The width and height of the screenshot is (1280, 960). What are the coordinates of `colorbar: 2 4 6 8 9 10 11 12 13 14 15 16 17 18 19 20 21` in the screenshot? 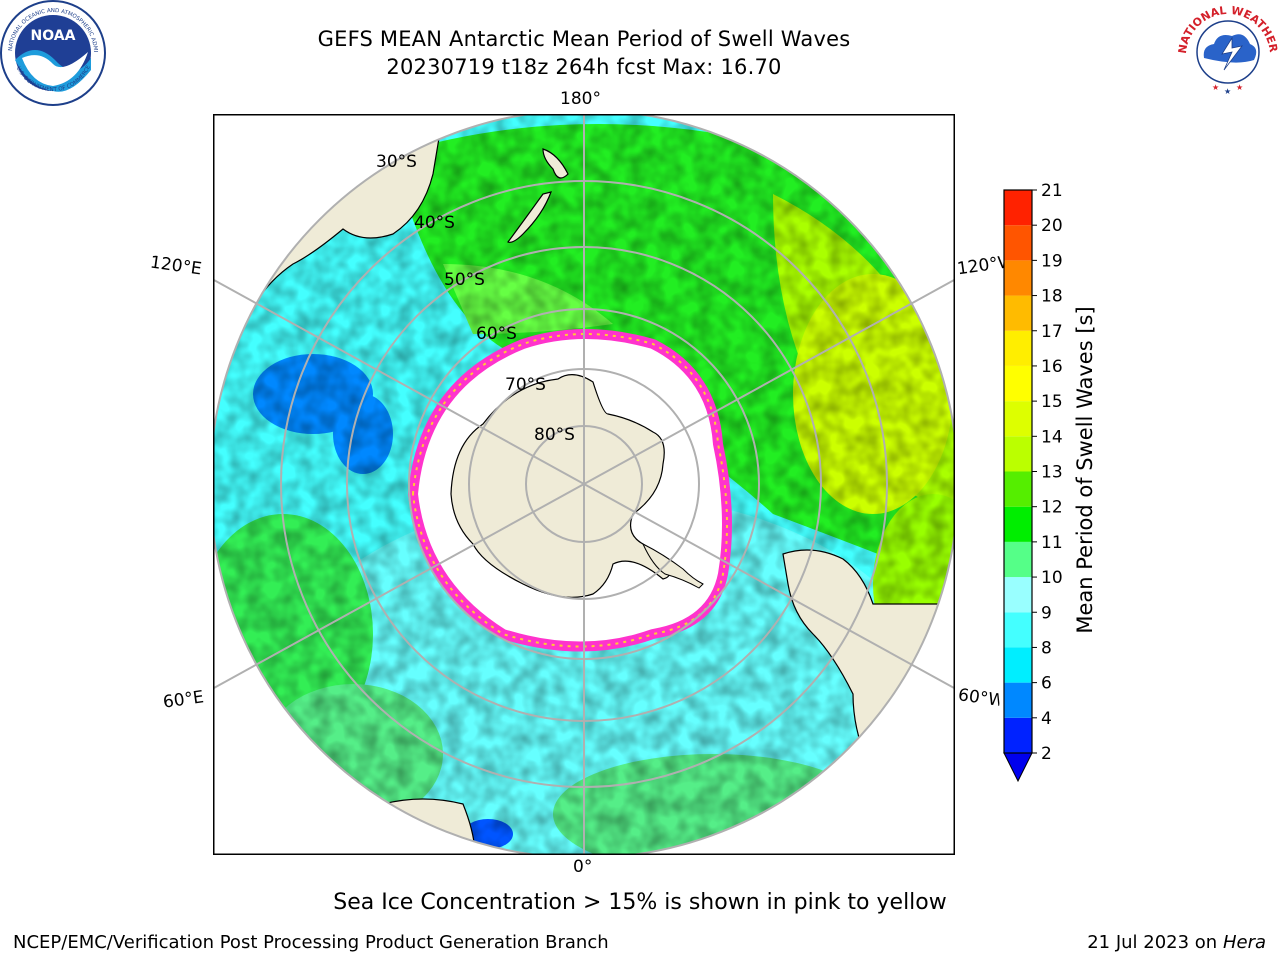 It's located at (1033, 482).